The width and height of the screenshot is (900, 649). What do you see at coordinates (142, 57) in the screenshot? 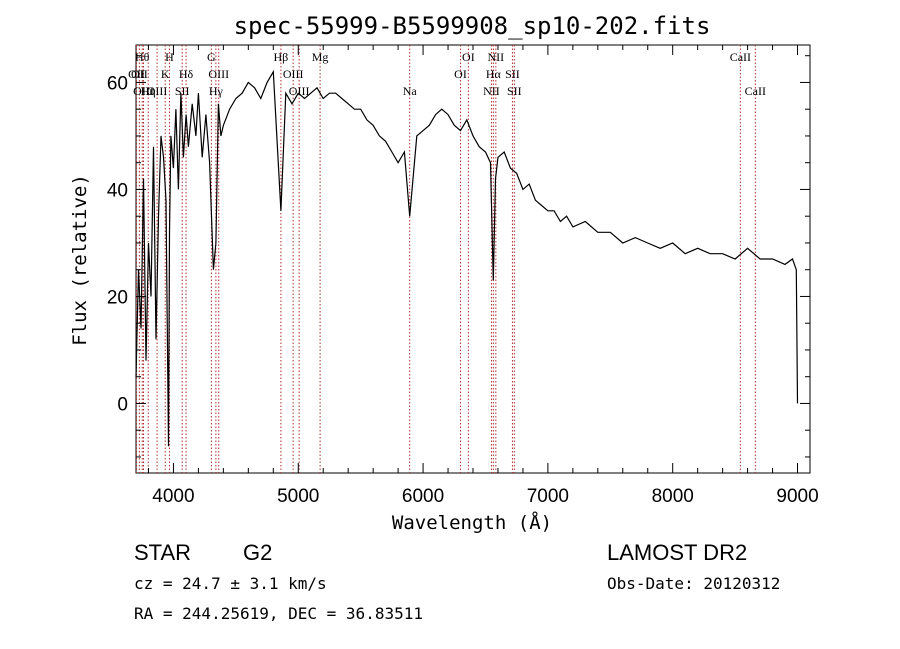
I see `line-label-2: Hθ` at bounding box center [142, 57].